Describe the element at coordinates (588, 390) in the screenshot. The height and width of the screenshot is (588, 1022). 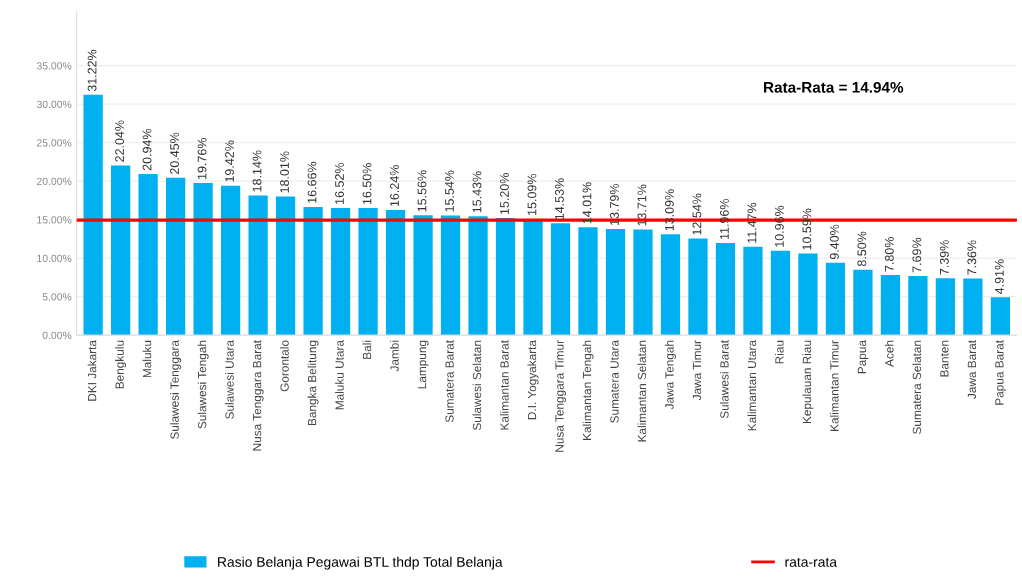
I see `x-tick-label: Kalimantan Tengah` at that location.